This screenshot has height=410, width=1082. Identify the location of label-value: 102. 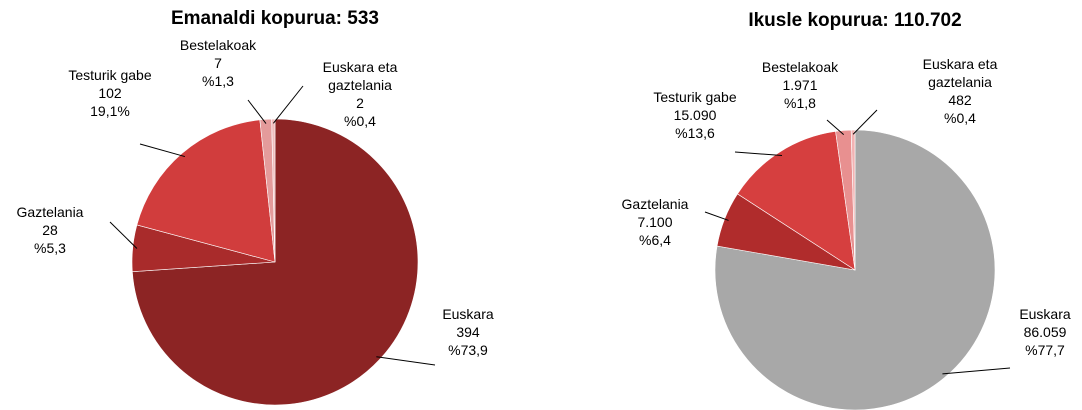
(110, 93).